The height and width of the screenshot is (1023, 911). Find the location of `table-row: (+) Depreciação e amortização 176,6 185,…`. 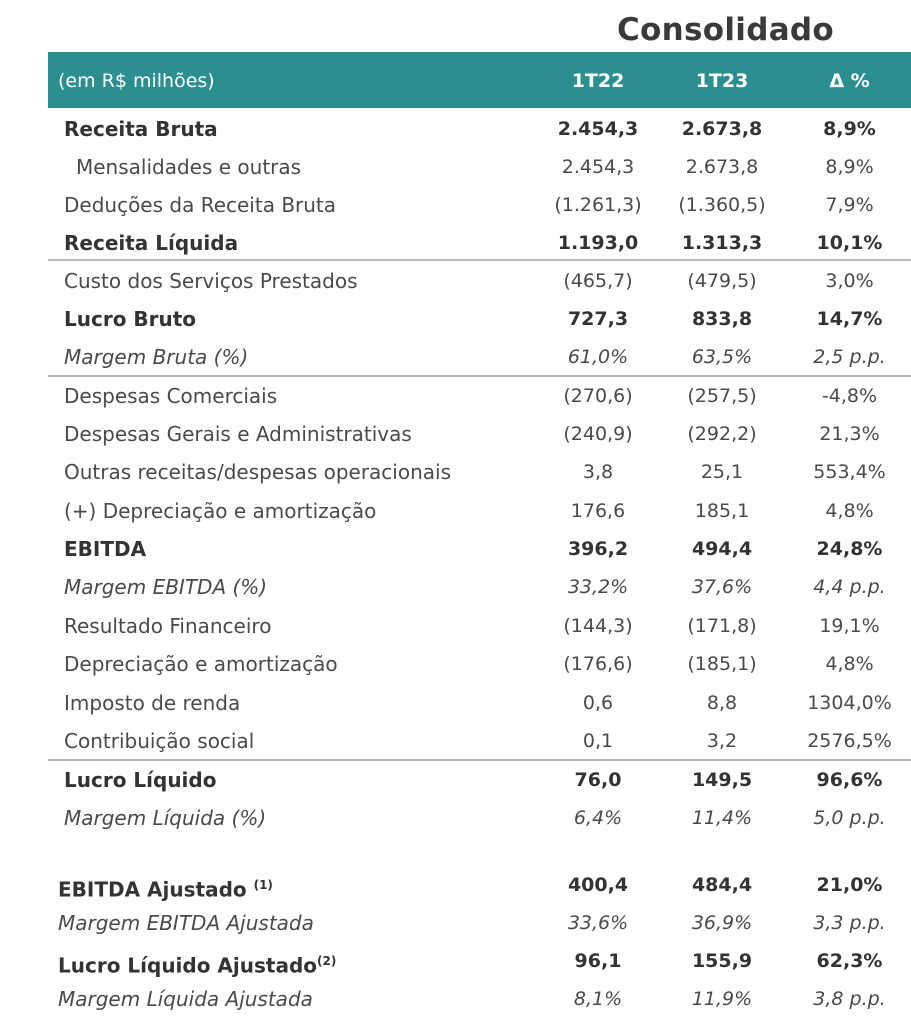

table-row: (+) Depreciação e amortização 176,6 185,… is located at coordinates (479, 511).